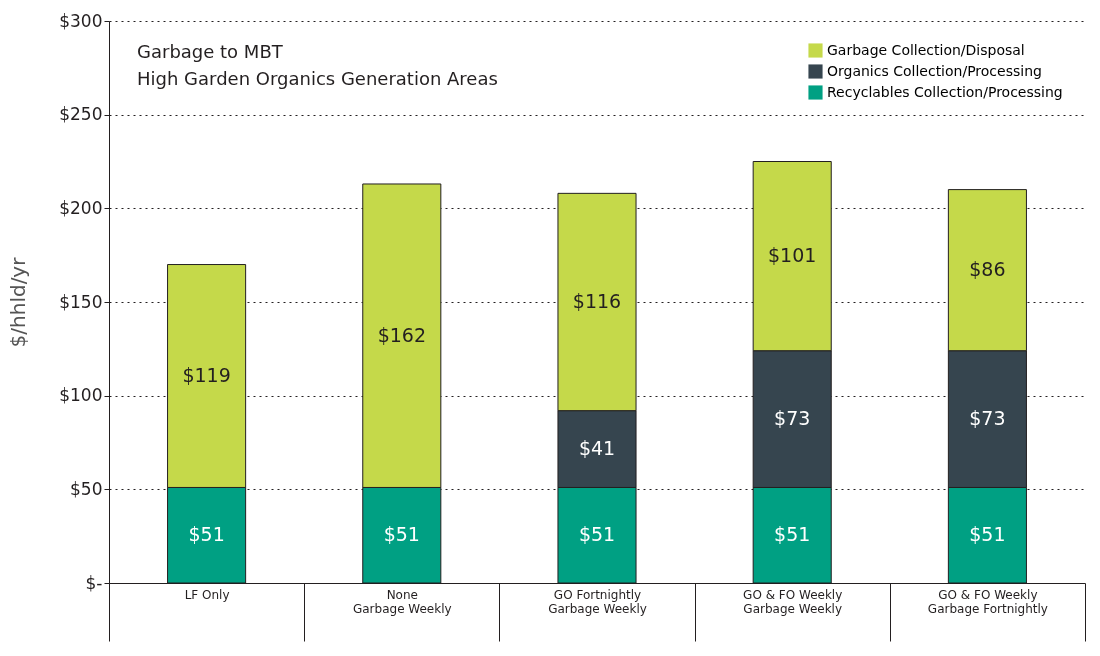 This screenshot has width=1100, height=656. What do you see at coordinates (206, 375) in the screenshot?
I see `data-label: $119` at bounding box center [206, 375].